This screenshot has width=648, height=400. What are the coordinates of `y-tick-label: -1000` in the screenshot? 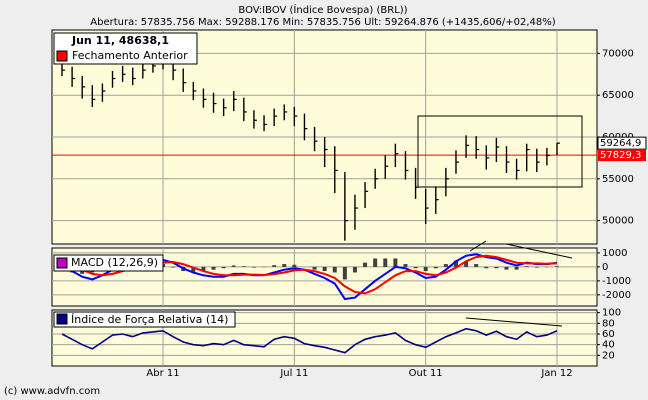 It's located at (616, 281).